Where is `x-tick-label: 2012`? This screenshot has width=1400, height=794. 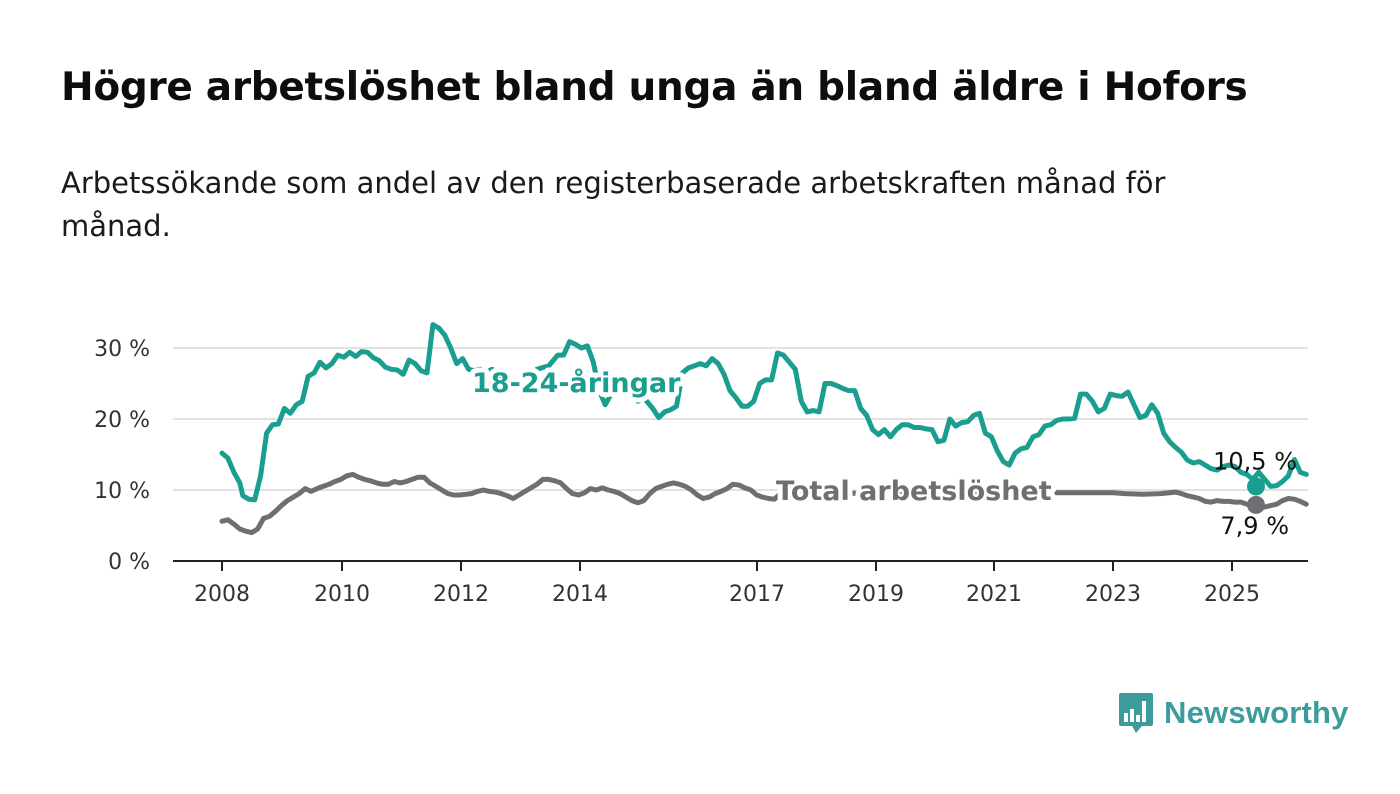 x-tick-label: 2012 is located at coordinates (461, 594).